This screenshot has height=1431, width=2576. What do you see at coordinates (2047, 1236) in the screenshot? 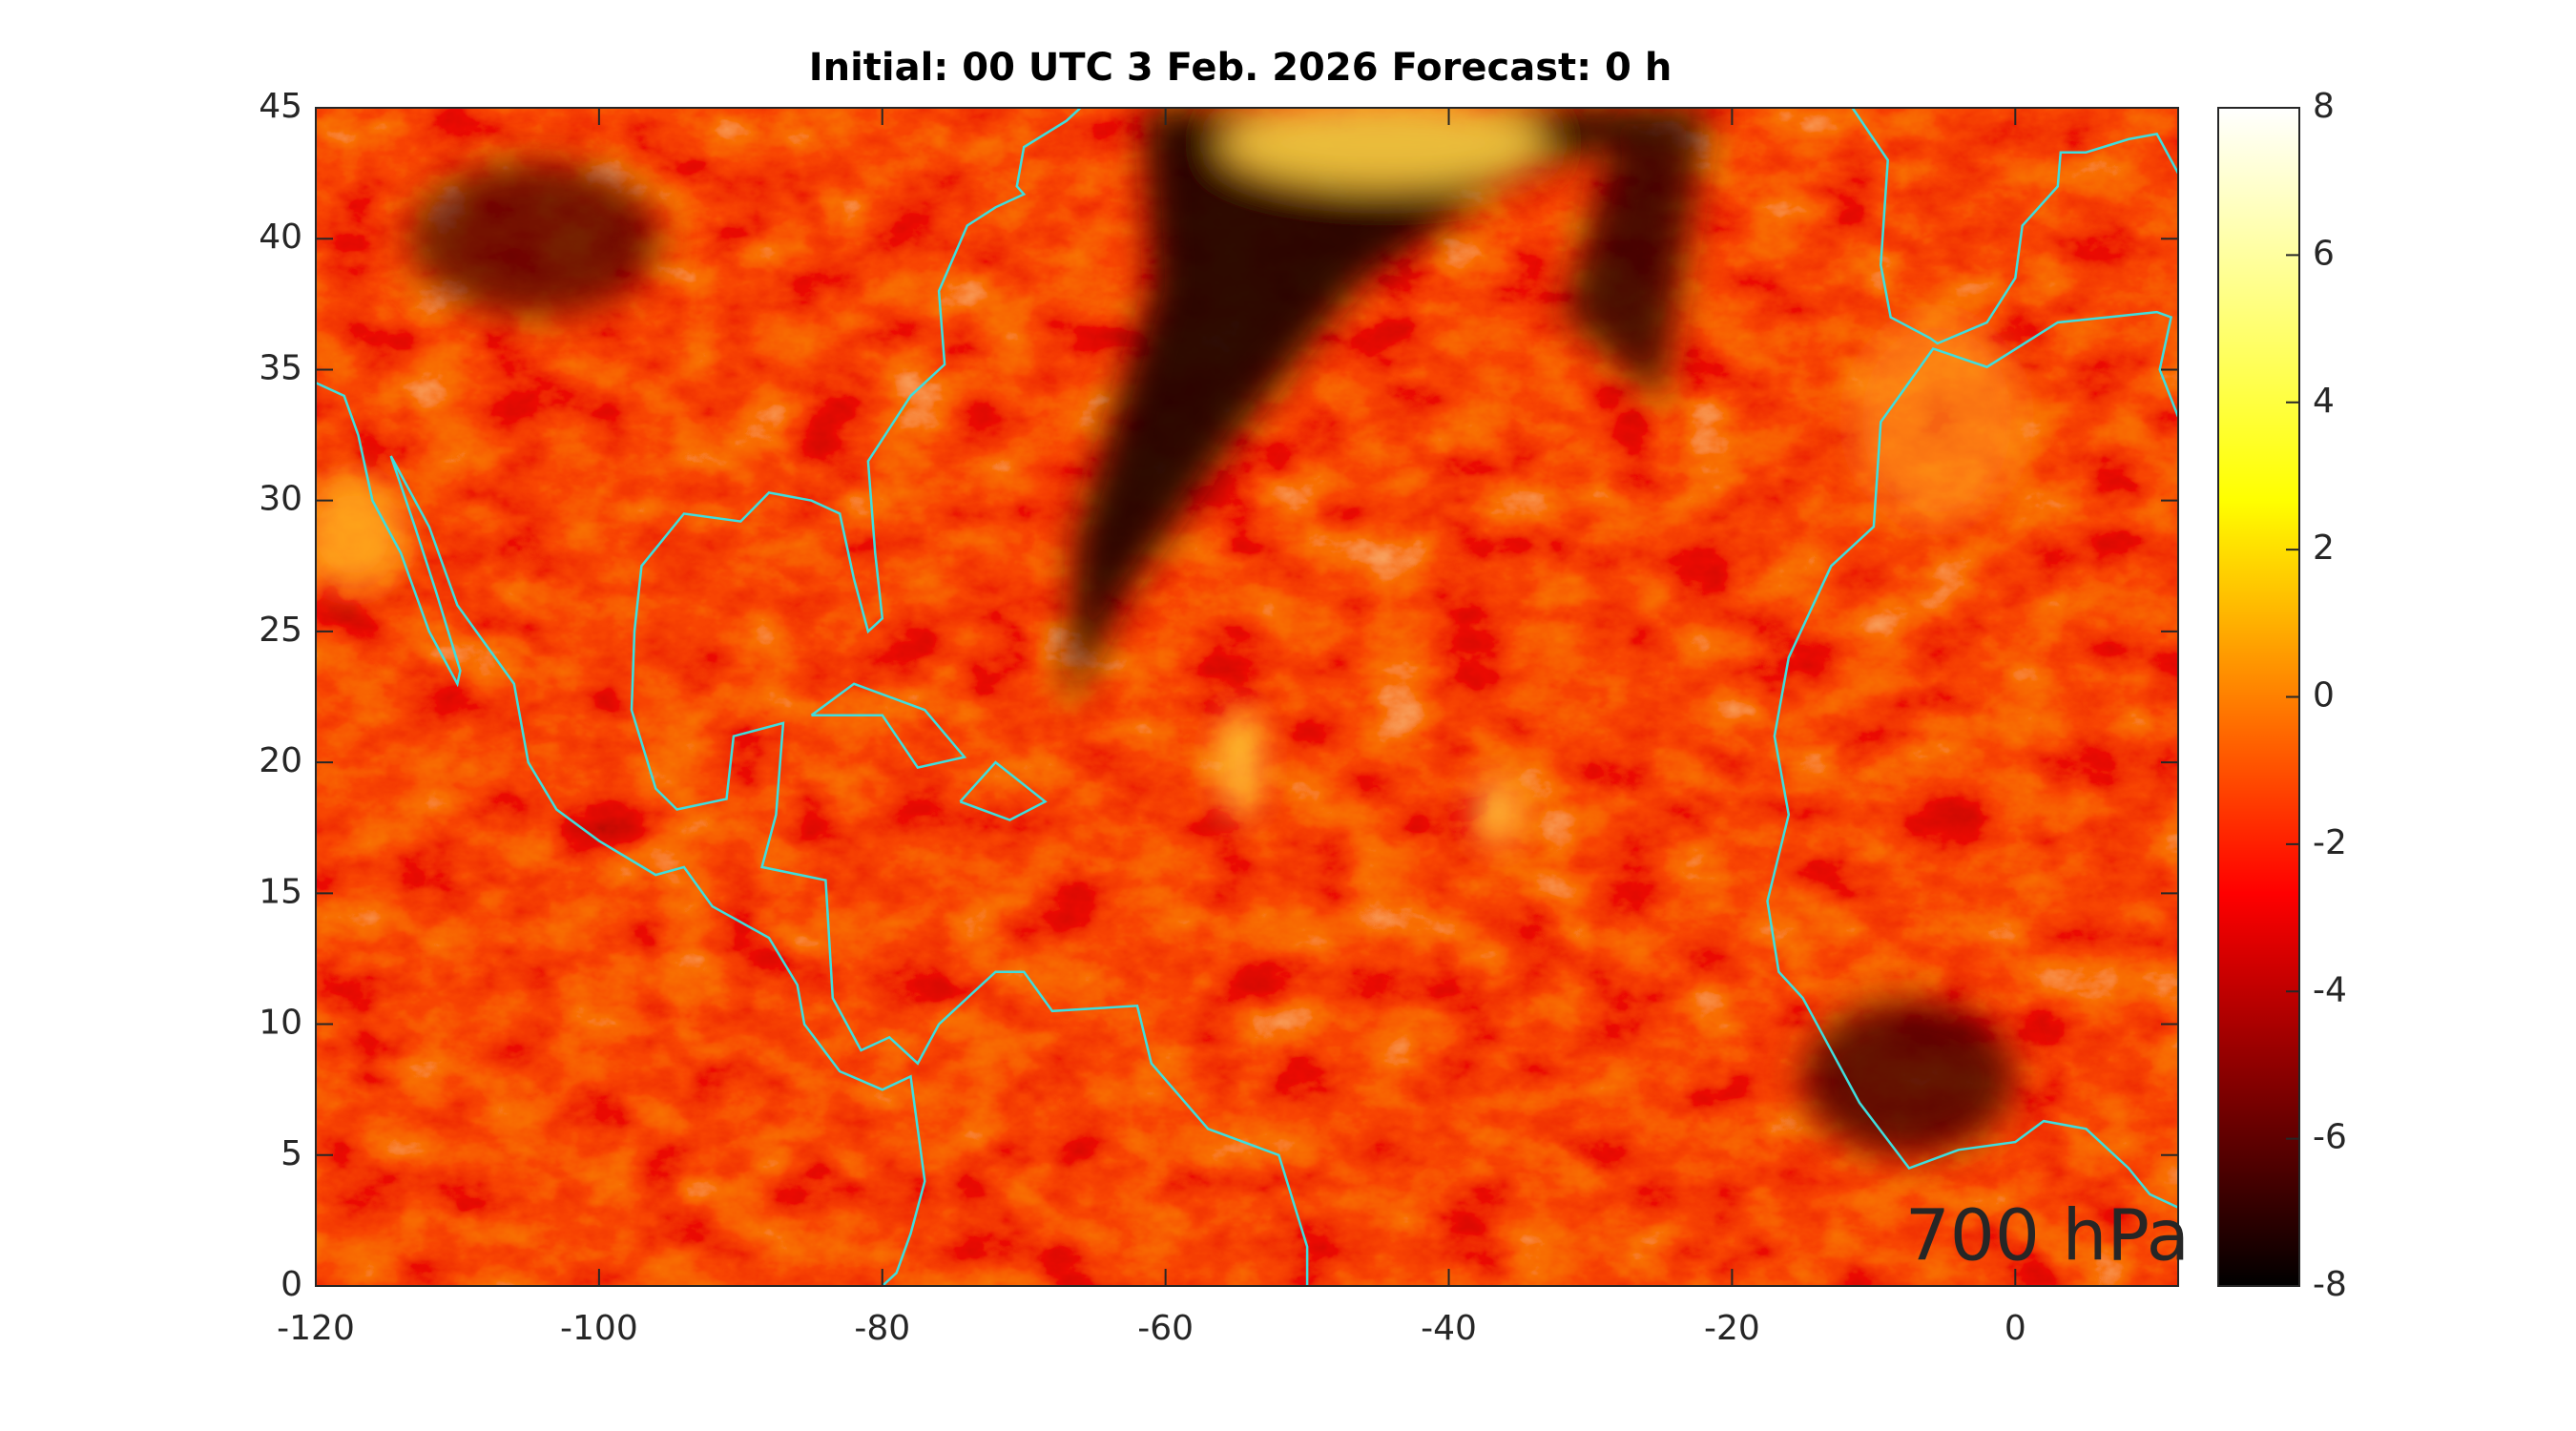
I see `annotation: 700 hPa` at bounding box center [2047, 1236].